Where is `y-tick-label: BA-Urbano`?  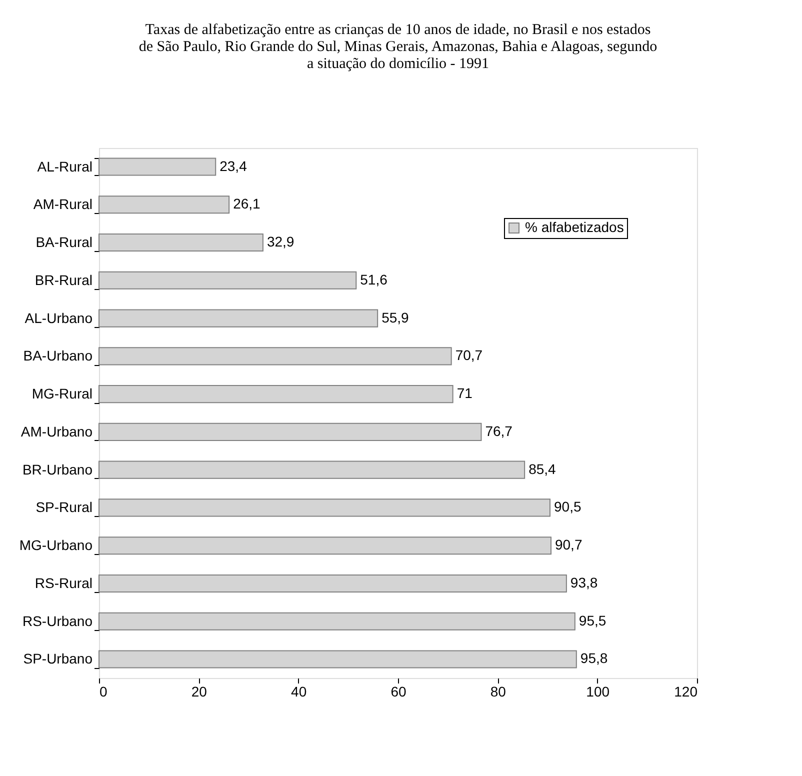 y-tick-label: BA-Urbano is located at coordinates (58, 356).